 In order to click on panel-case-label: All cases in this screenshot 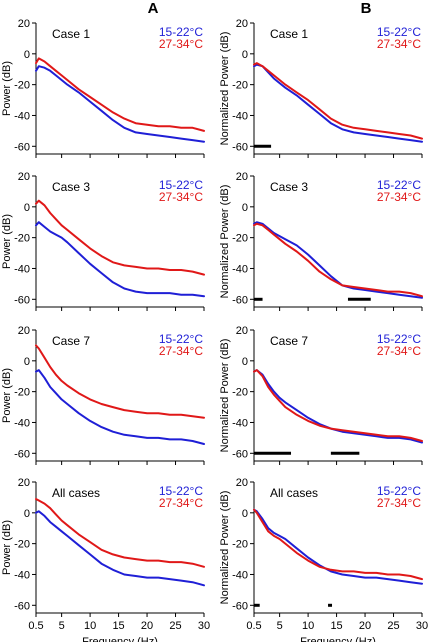, I will do `click(294, 493)`.